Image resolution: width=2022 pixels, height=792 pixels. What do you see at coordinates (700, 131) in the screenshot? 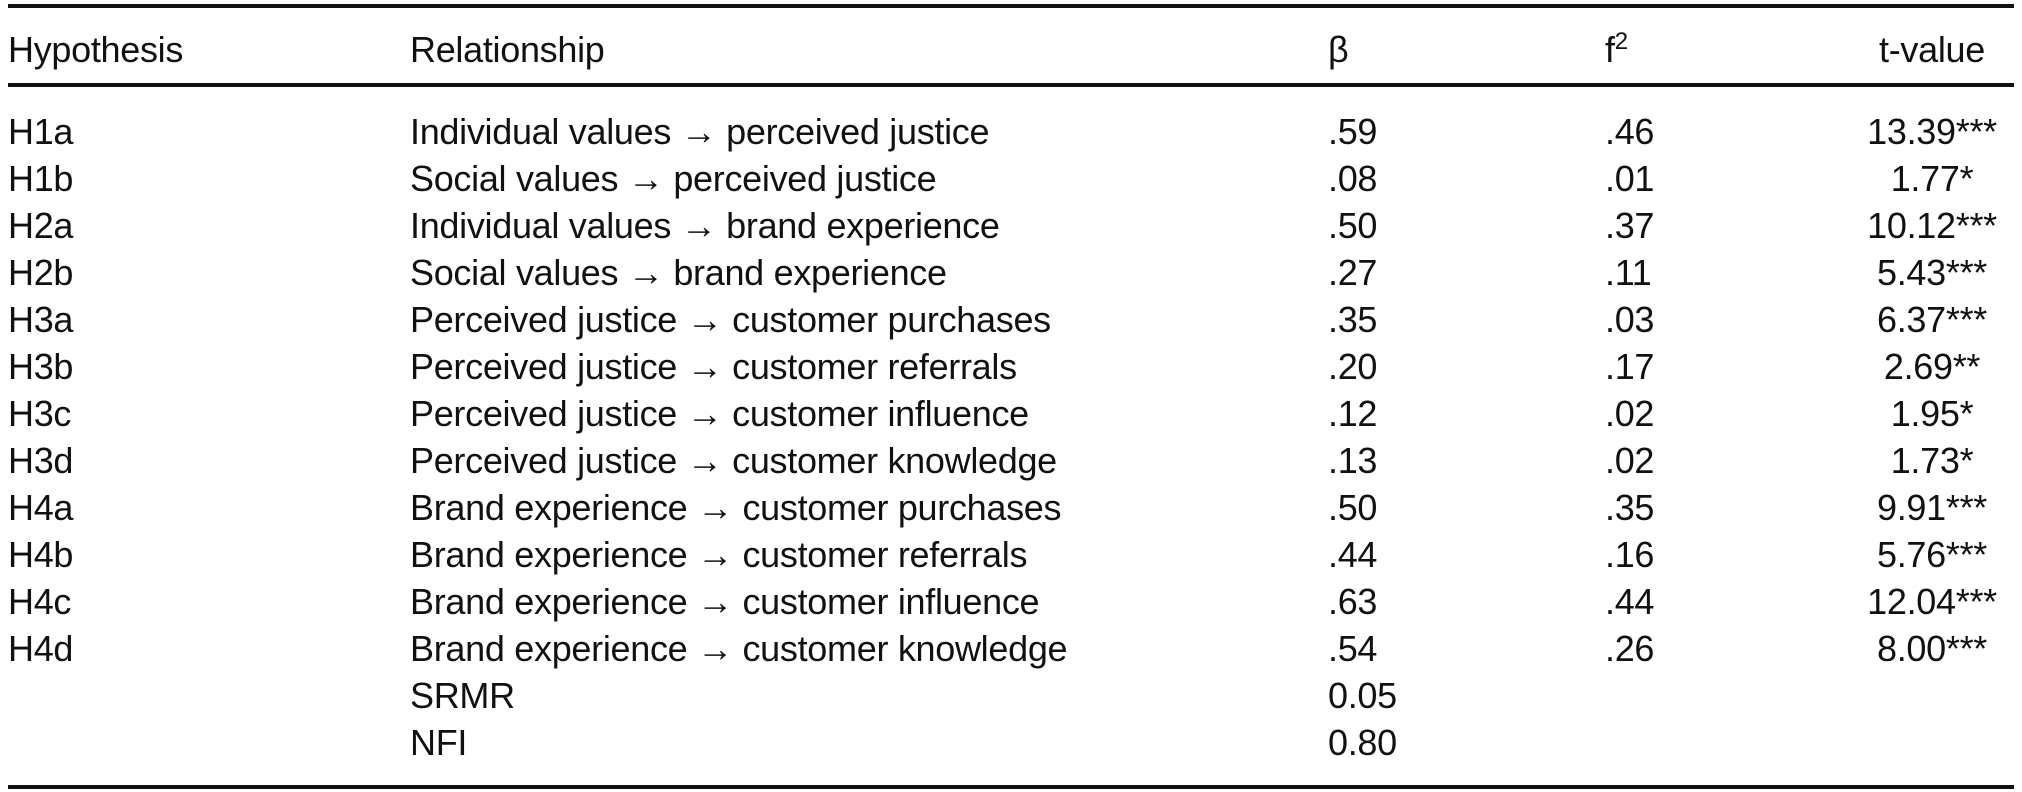
I see `cell-relationship: Individual values → perceived justice` at bounding box center [700, 131].